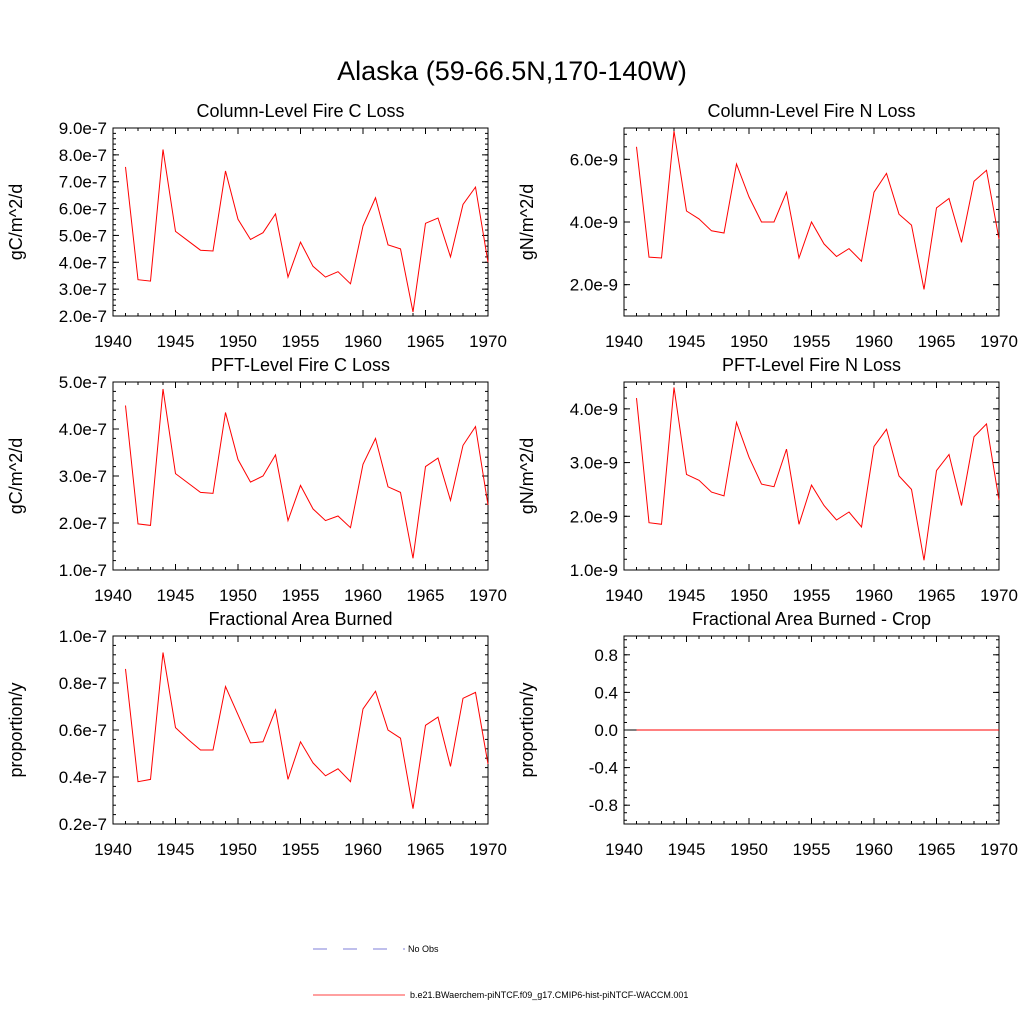  I want to click on y-tick-label: 6.0e-7, so click(83, 209).